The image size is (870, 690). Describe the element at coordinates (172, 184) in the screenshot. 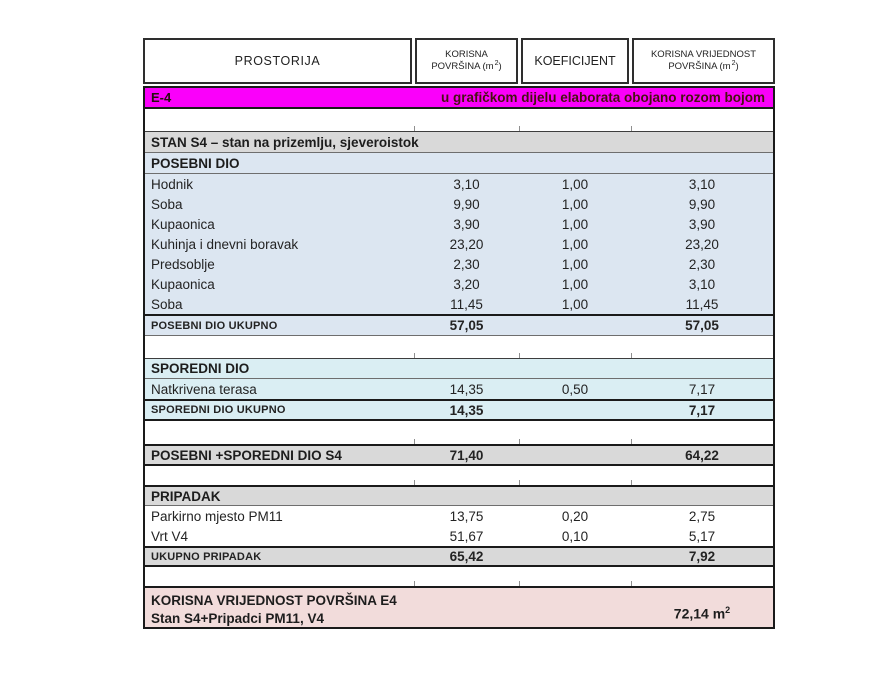

I see `room-name-cell: Hodnik` at that location.